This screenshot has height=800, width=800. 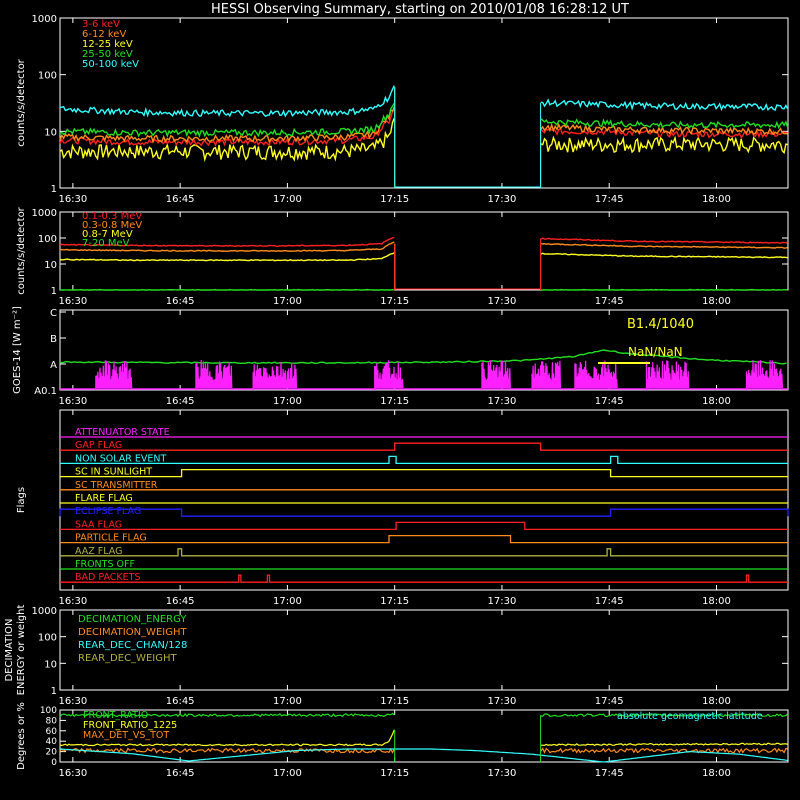 What do you see at coordinates (45, 391) in the screenshot?
I see `y-tick-label: A0.1` at bounding box center [45, 391].